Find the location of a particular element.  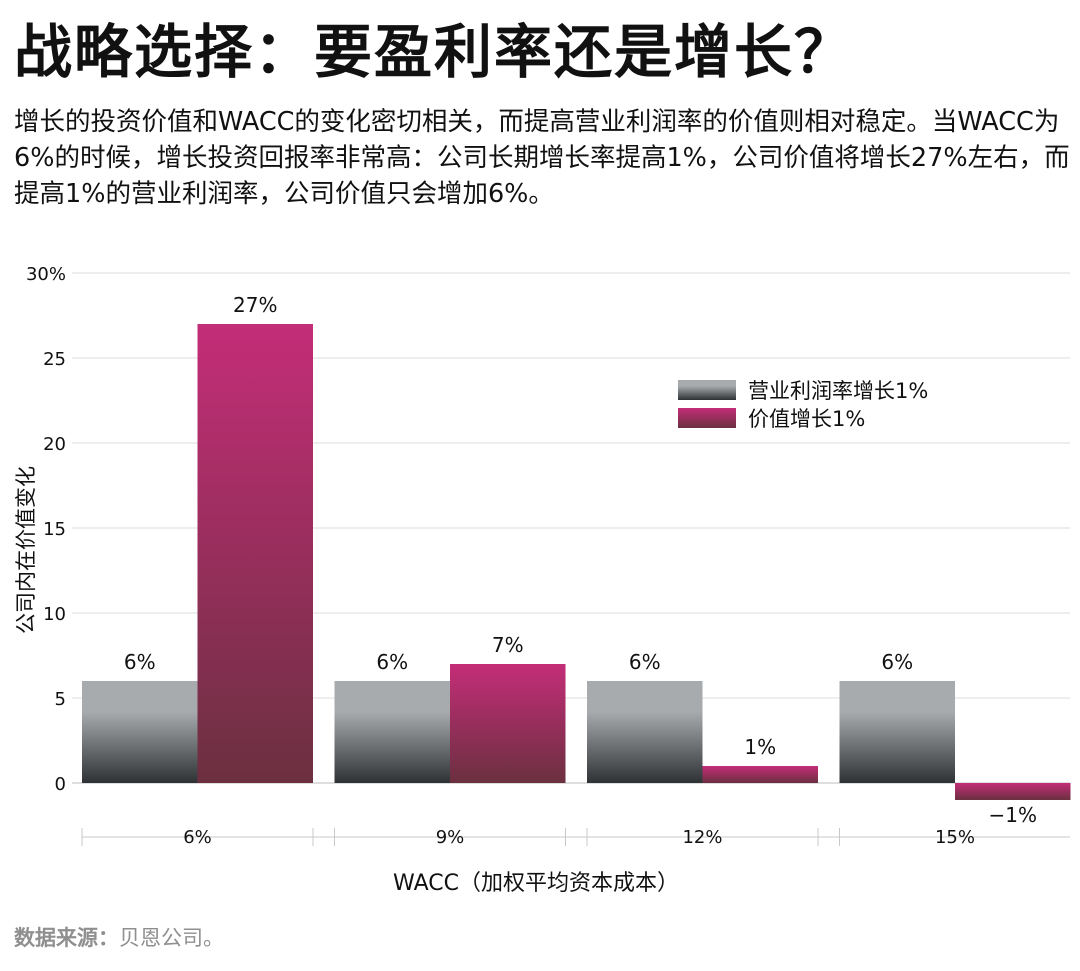

x-tick-label: 9% is located at coordinates (450, 837).